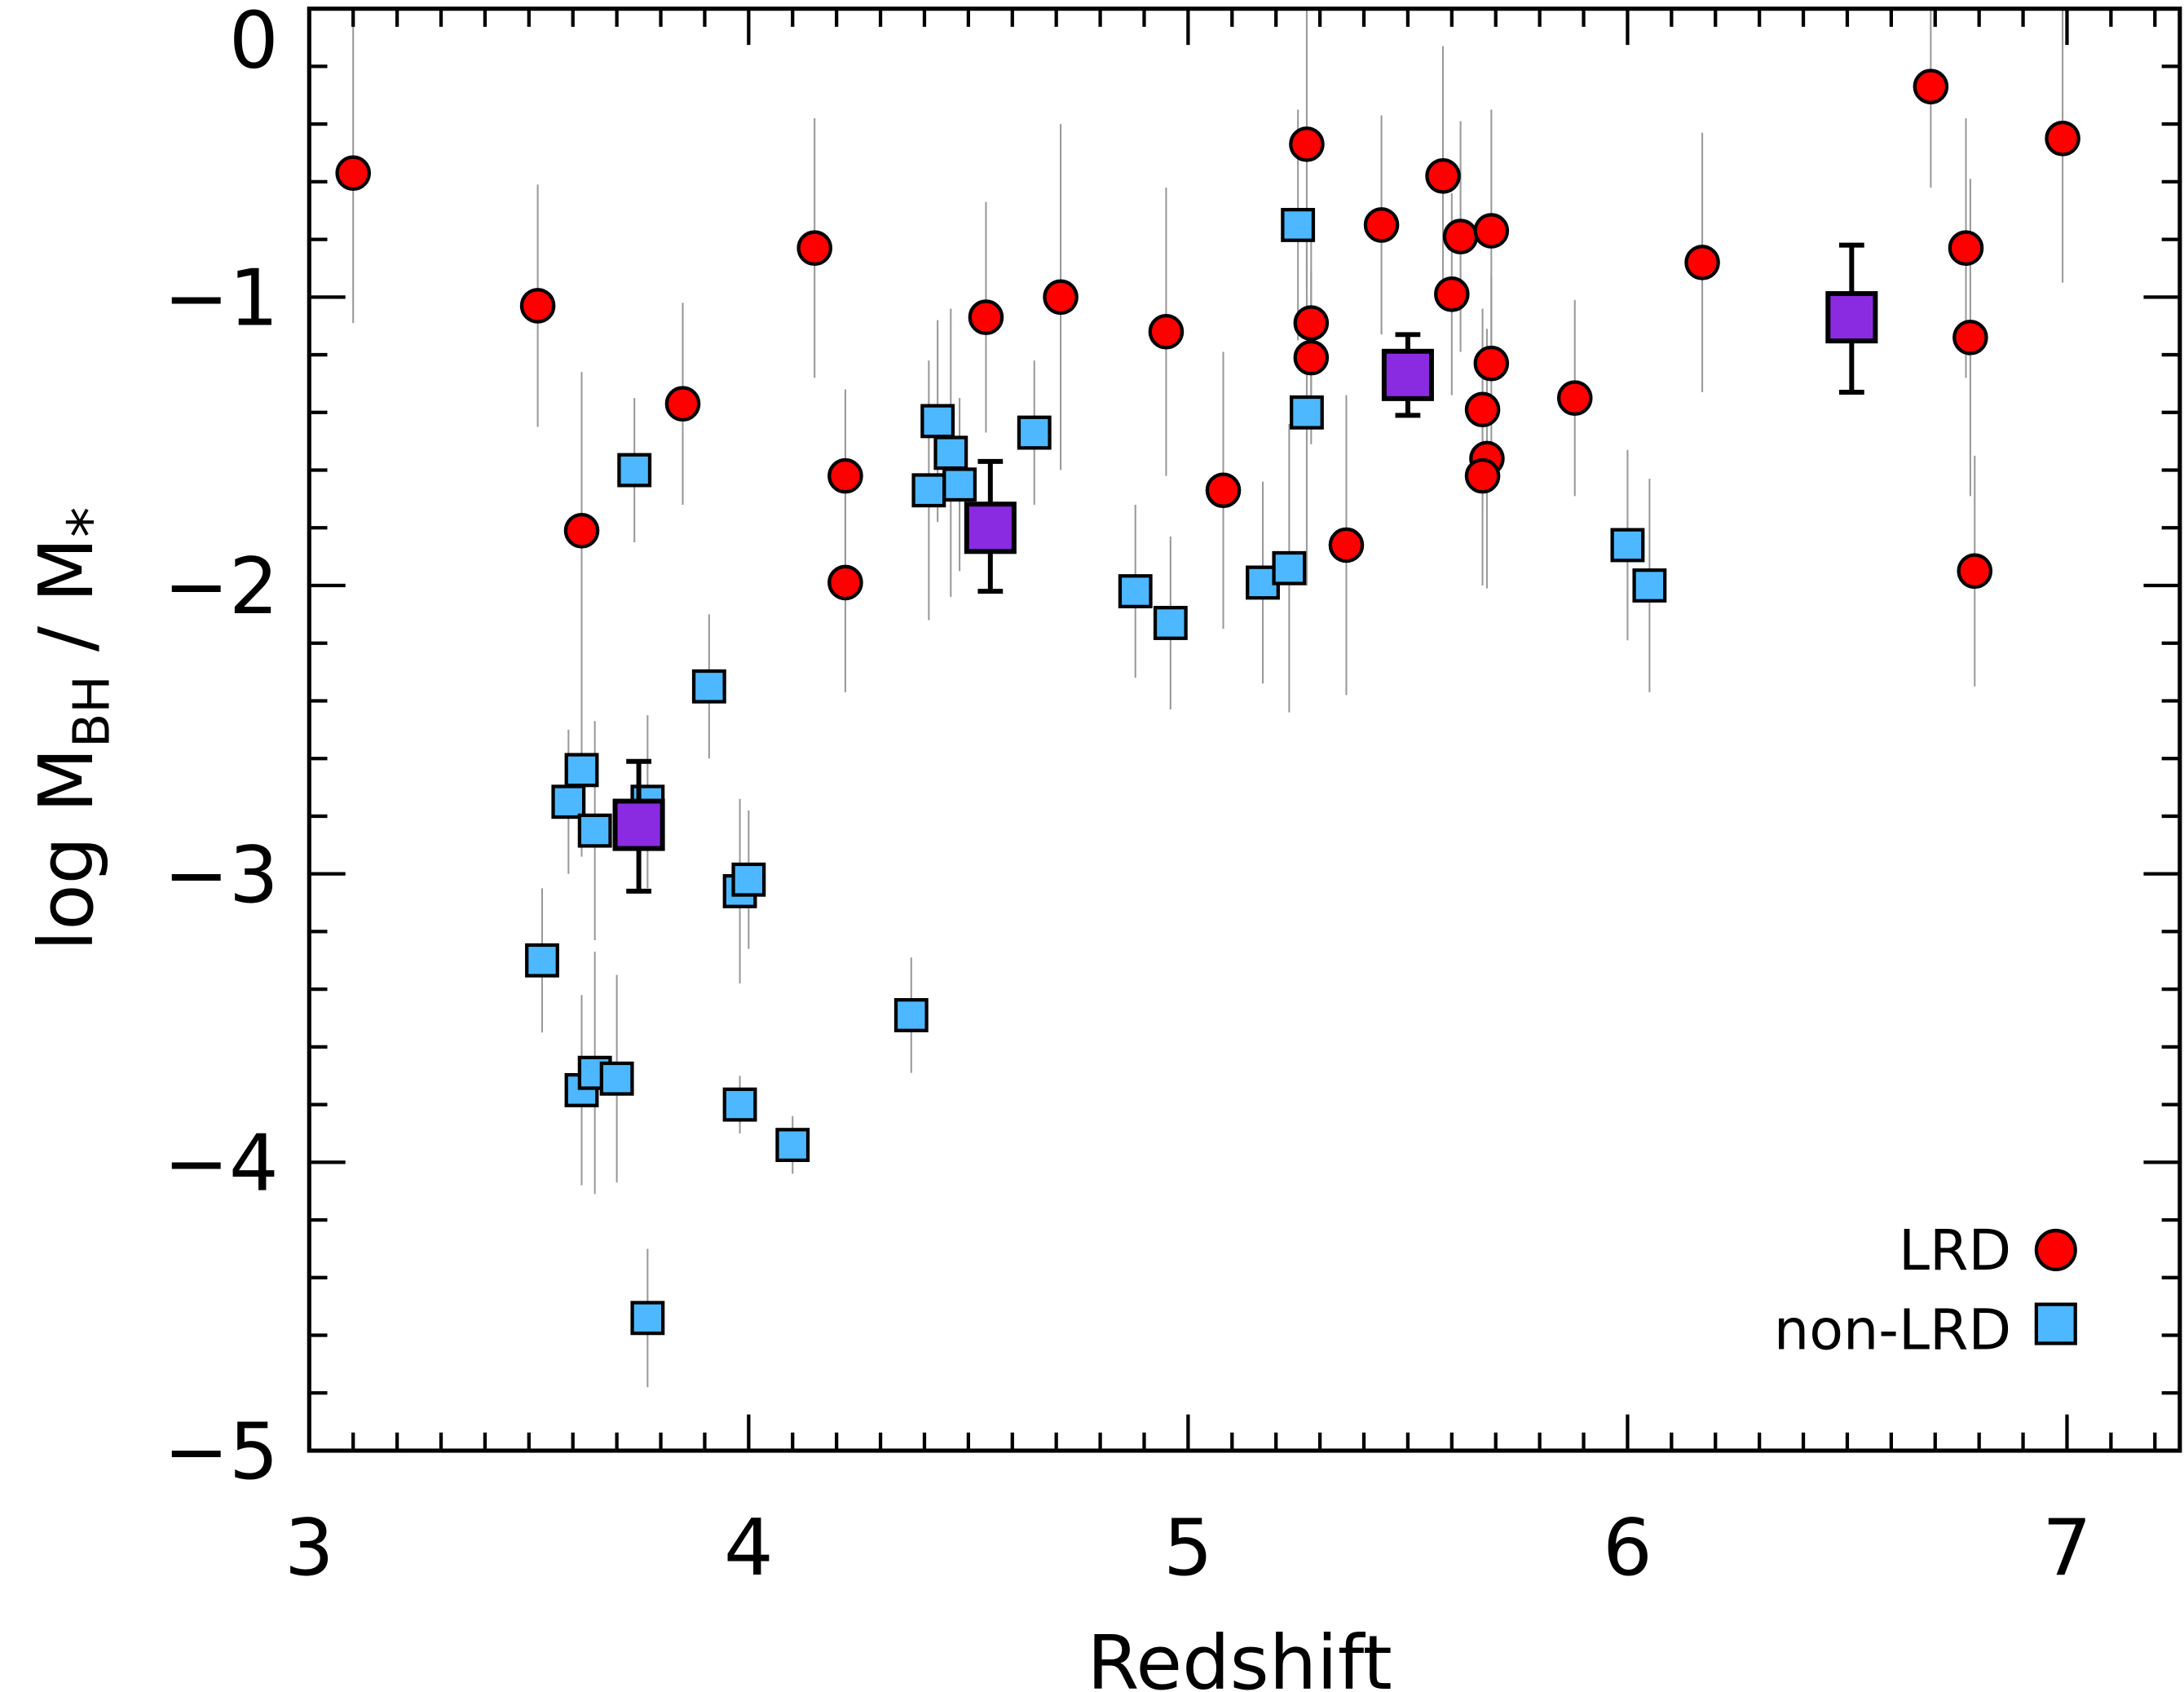  Describe the element at coordinates (66, 850) in the screenshot. I see `y-label-prefix: log M` at that location.